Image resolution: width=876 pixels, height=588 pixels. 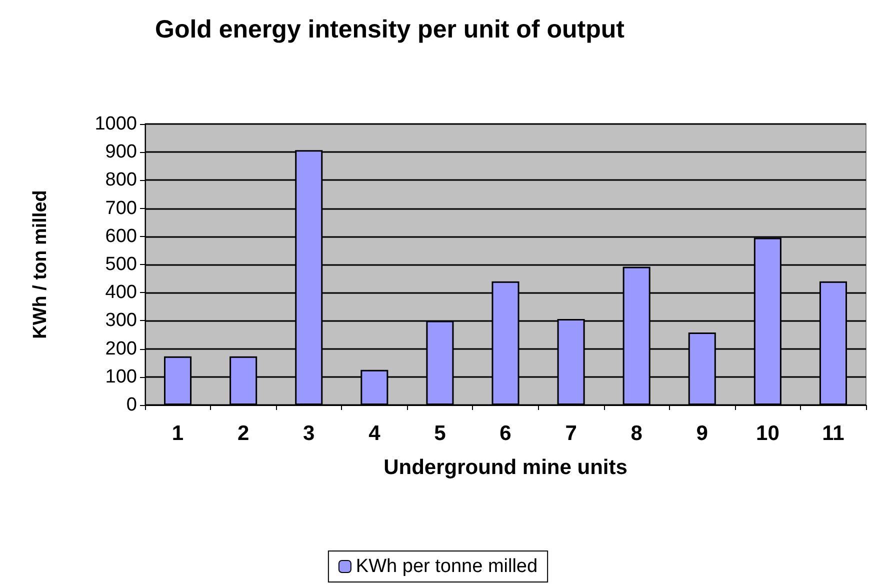 What do you see at coordinates (447, 566) in the screenshot?
I see `legend-label: KWh per tonne milled` at bounding box center [447, 566].